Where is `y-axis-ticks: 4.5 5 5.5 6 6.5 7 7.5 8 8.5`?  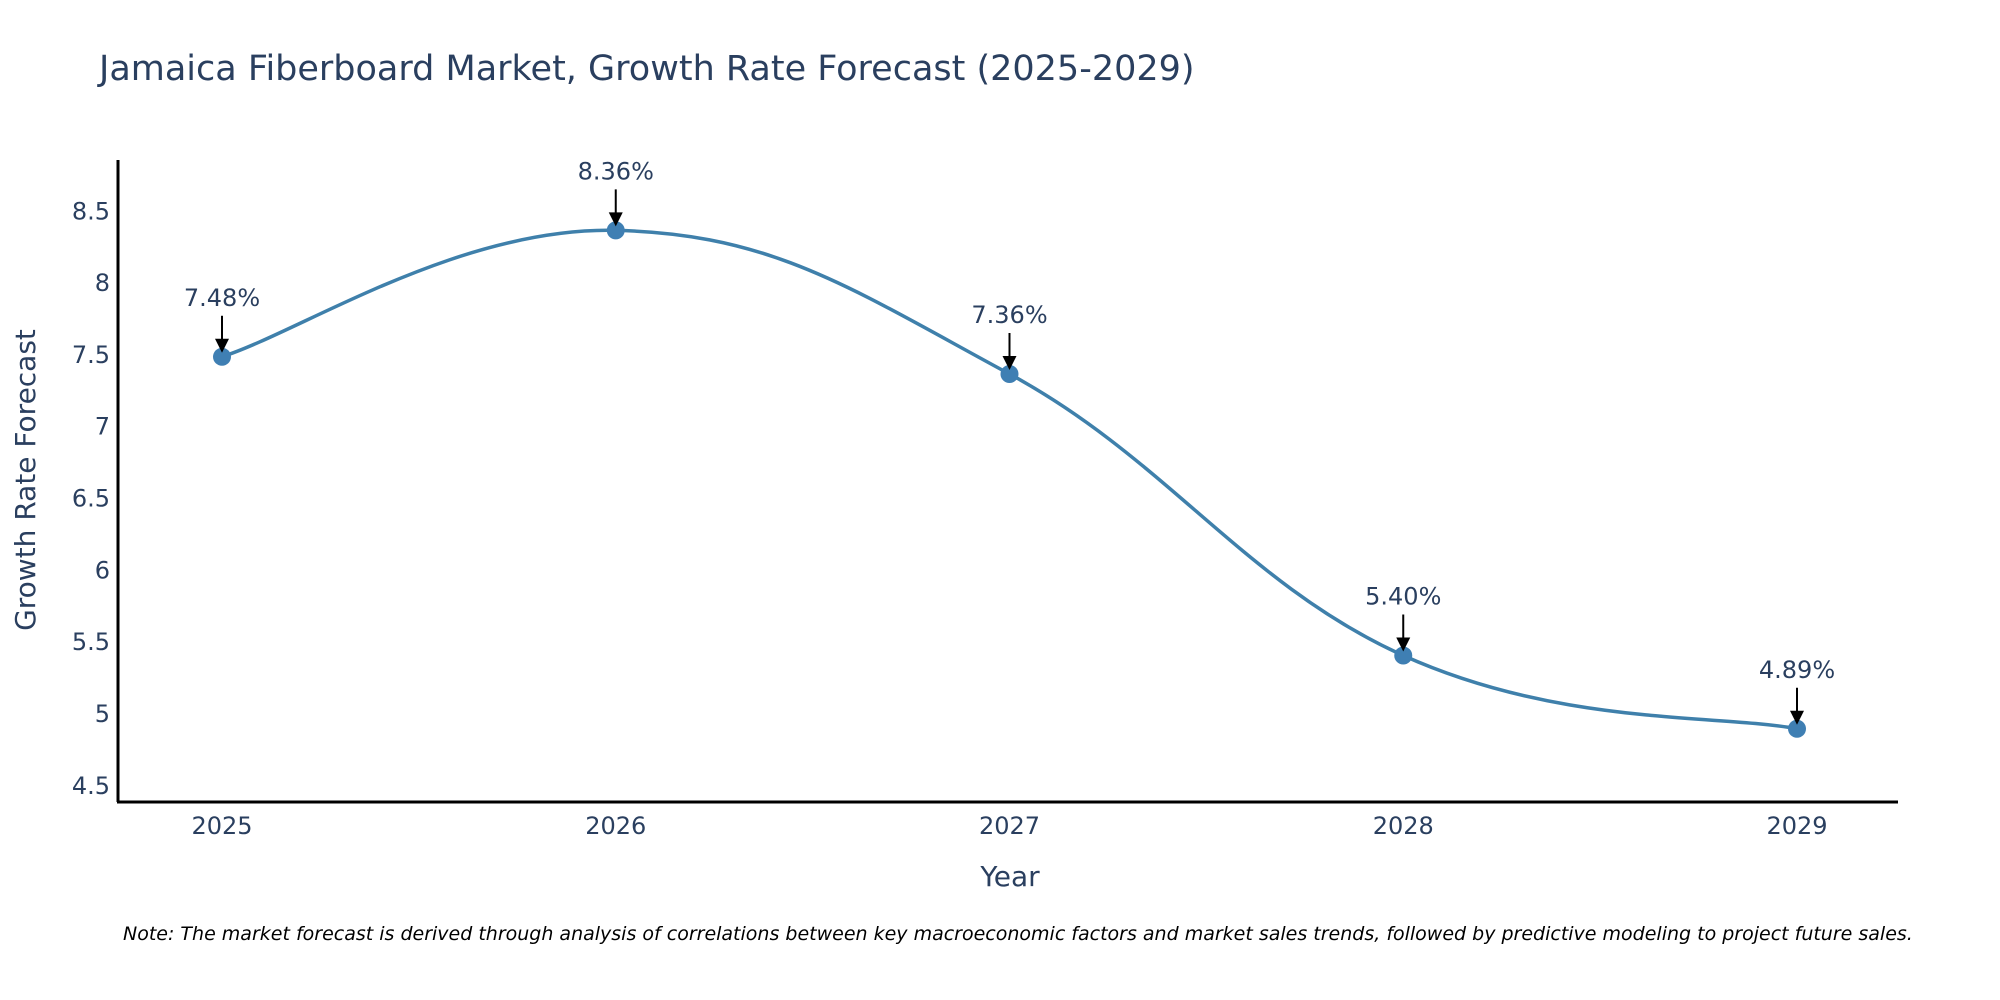
y-axis-ticks: 4.5 5 5.5 6 6.5 7 7.5 8 8.5 is located at coordinates (91, 498).